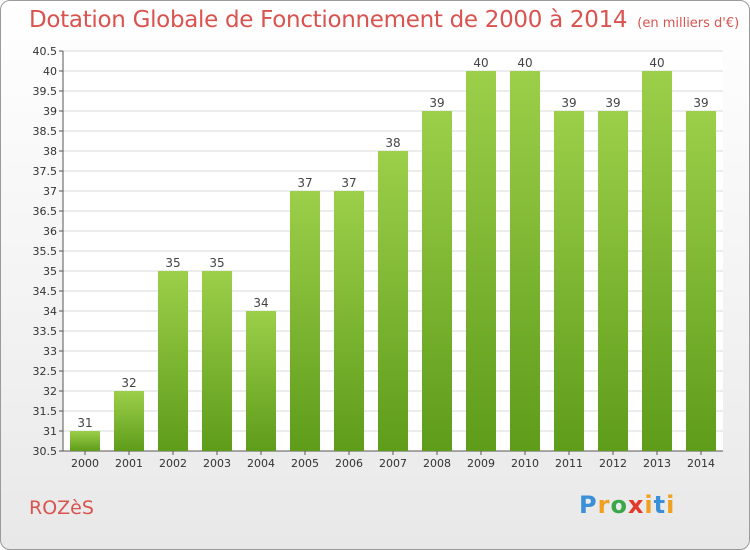 The image size is (750, 550). Describe the element at coordinates (657, 463) in the screenshot. I see `x-tick-label: 2013` at that location.